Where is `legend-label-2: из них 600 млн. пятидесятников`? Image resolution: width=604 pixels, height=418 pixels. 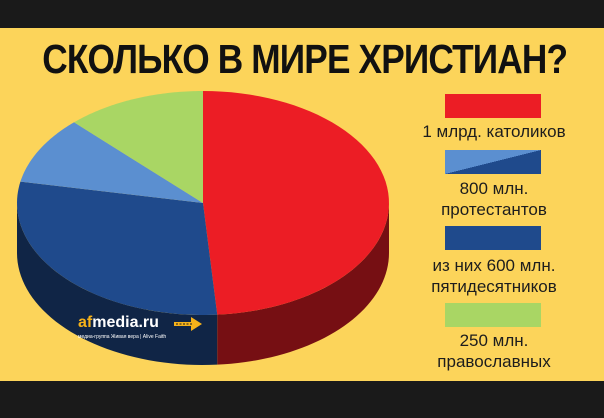 legend-label-2: из них 600 млн. пятидесятников is located at coordinates (494, 276).